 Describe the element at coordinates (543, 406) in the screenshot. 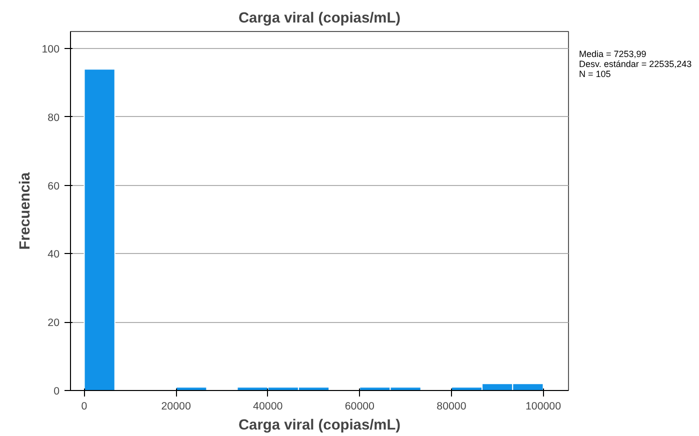

I see `x-tick-label: 100000` at that location.